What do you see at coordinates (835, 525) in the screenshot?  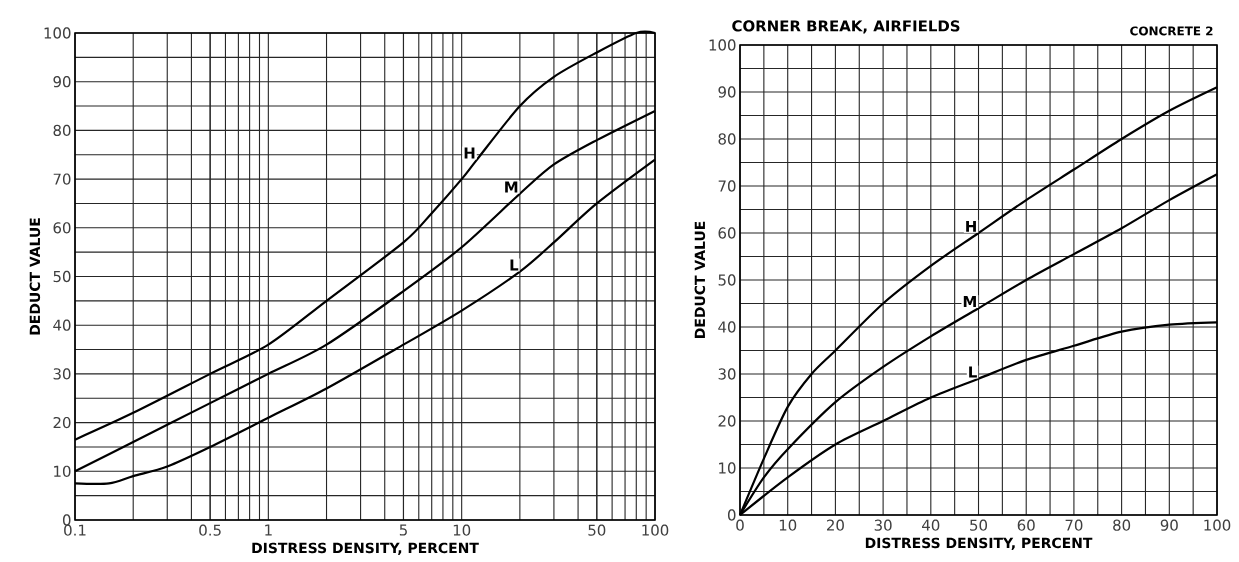 I see `x-tick-label: 20` at bounding box center [835, 525].